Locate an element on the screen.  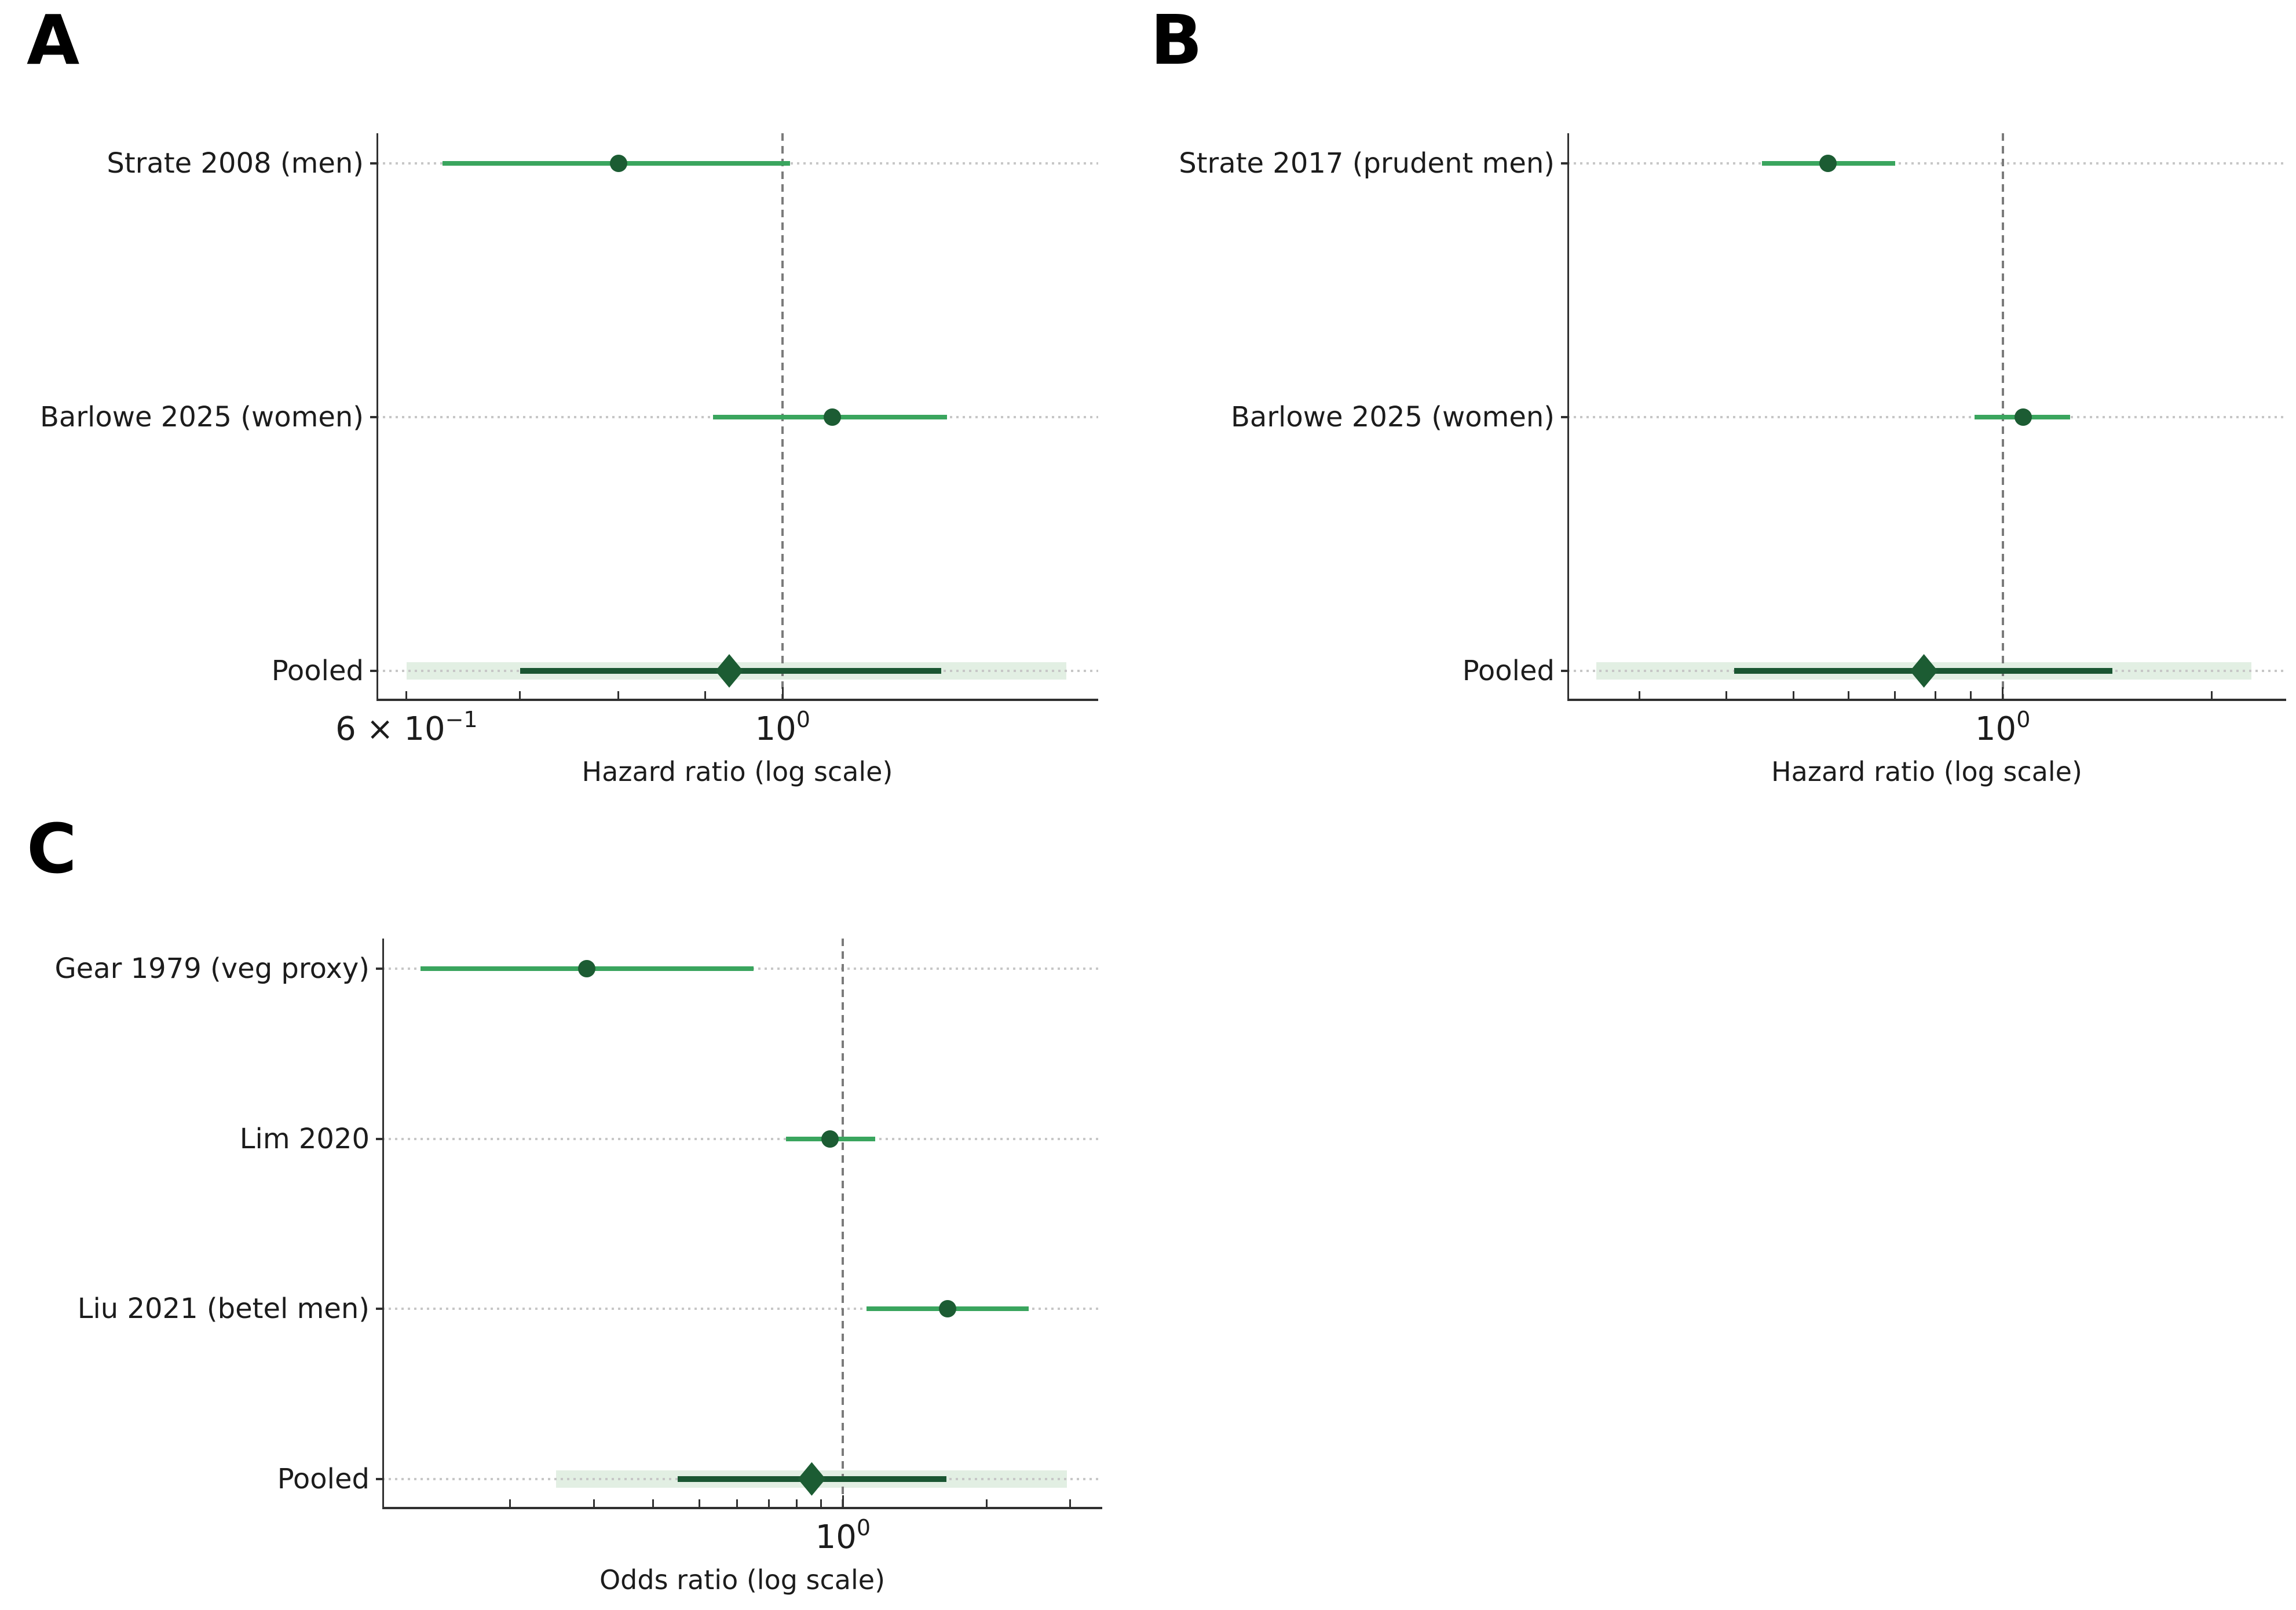
row-label: Strate 2017 (prudent men) is located at coordinates (1367, 163).